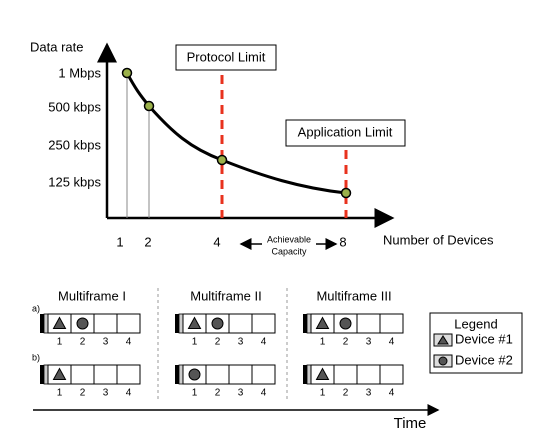 The height and width of the screenshot is (448, 540). I want to click on time-label: Time, so click(410, 423).